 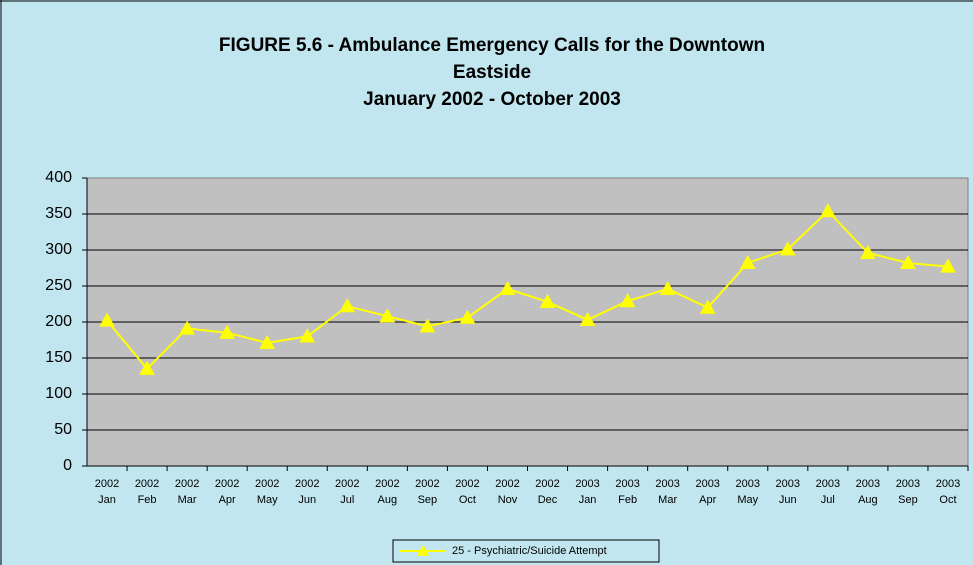 What do you see at coordinates (508, 500) in the screenshot?
I see `x-tick-label: Nov` at bounding box center [508, 500].